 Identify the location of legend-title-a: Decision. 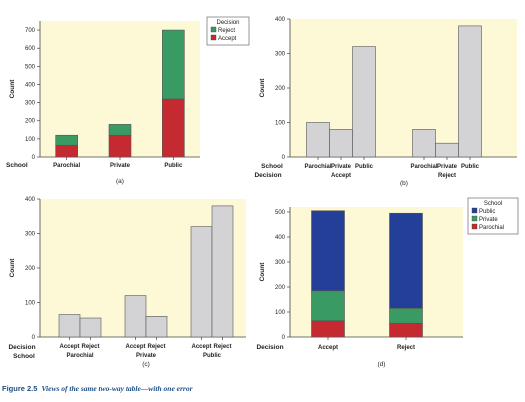
(227, 23).